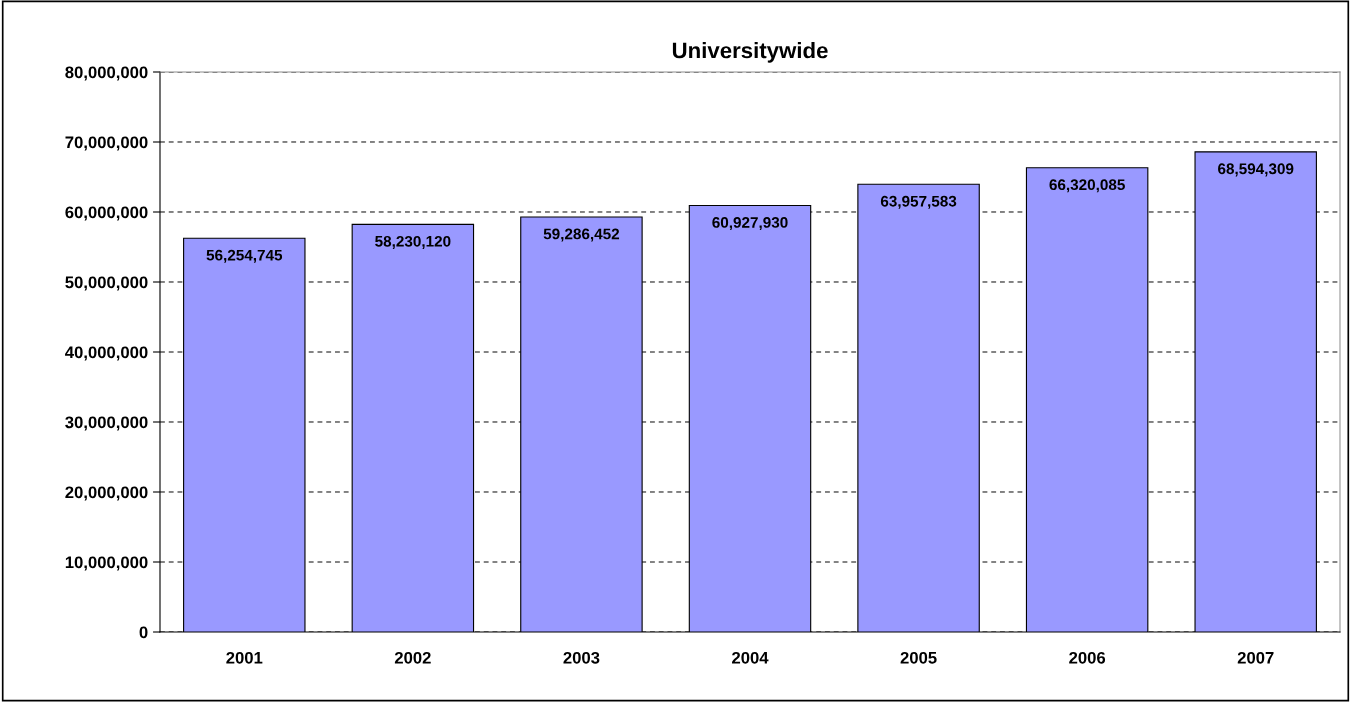 The image size is (1351, 702). Describe the element at coordinates (918, 657) in the screenshot. I see `x-tick-label: 2005` at that location.